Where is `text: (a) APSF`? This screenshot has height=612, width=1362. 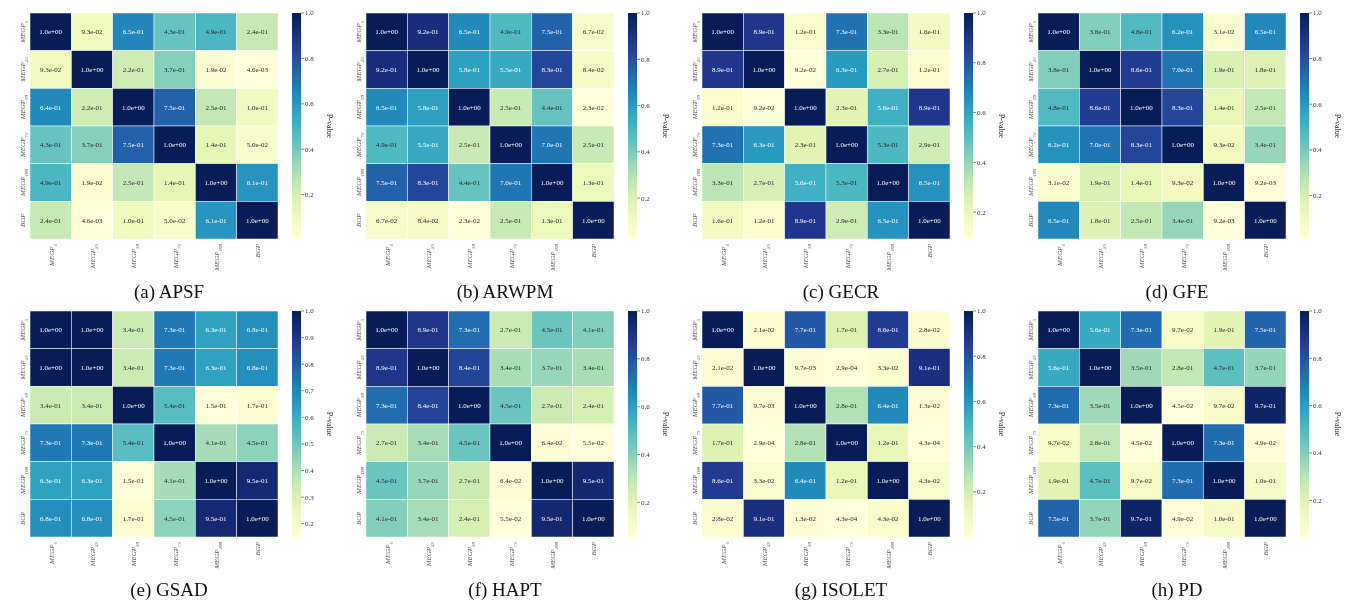
text: (a) APSF is located at coordinates (169, 292).